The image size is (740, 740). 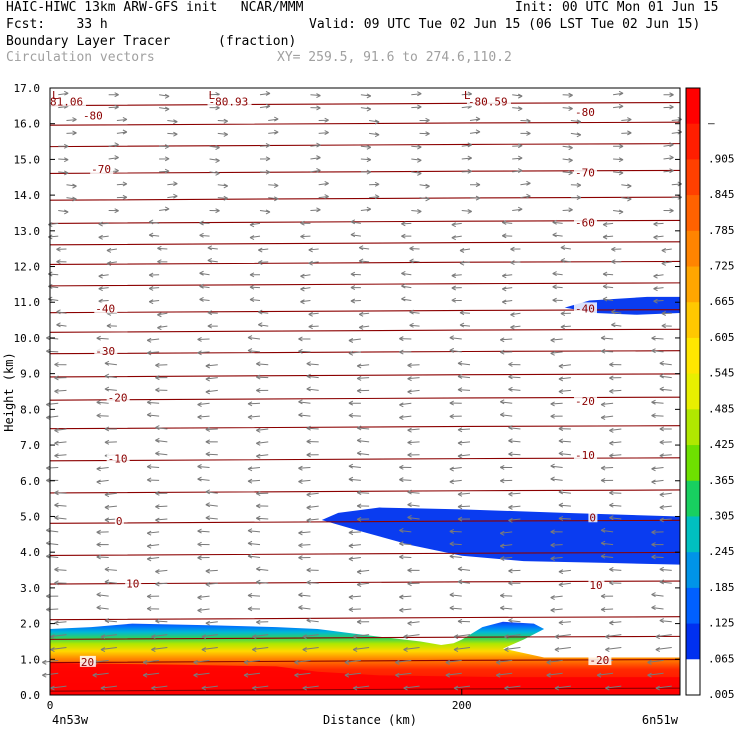 What do you see at coordinates (27, 159) in the screenshot?
I see `y-tick-label: 15.0` at bounding box center [27, 159].